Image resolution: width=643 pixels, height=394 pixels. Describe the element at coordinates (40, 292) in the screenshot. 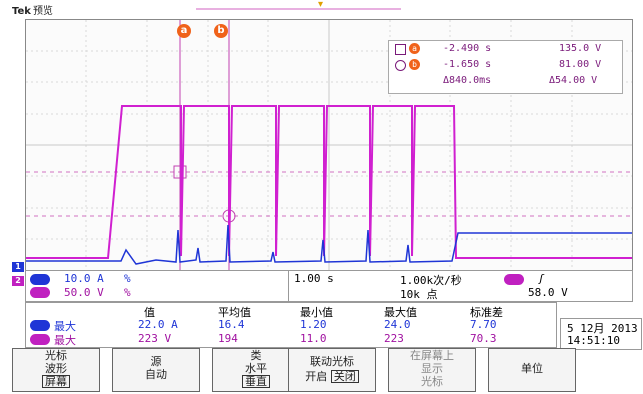

I see `ch2-indicator` at that location.